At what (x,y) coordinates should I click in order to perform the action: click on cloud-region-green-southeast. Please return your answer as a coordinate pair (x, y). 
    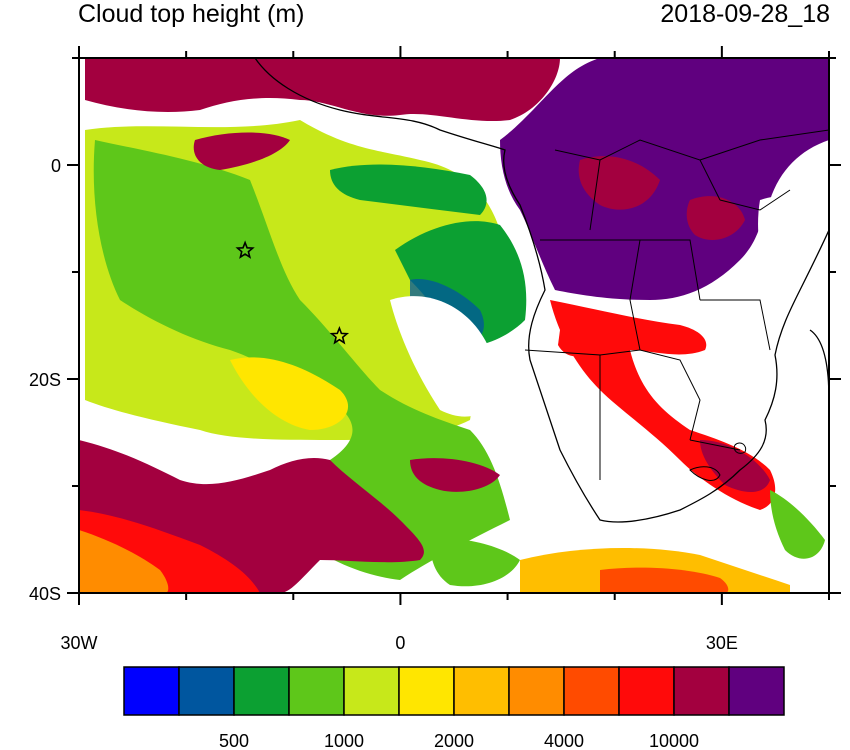
    Looking at the image, I should click on (797, 524).